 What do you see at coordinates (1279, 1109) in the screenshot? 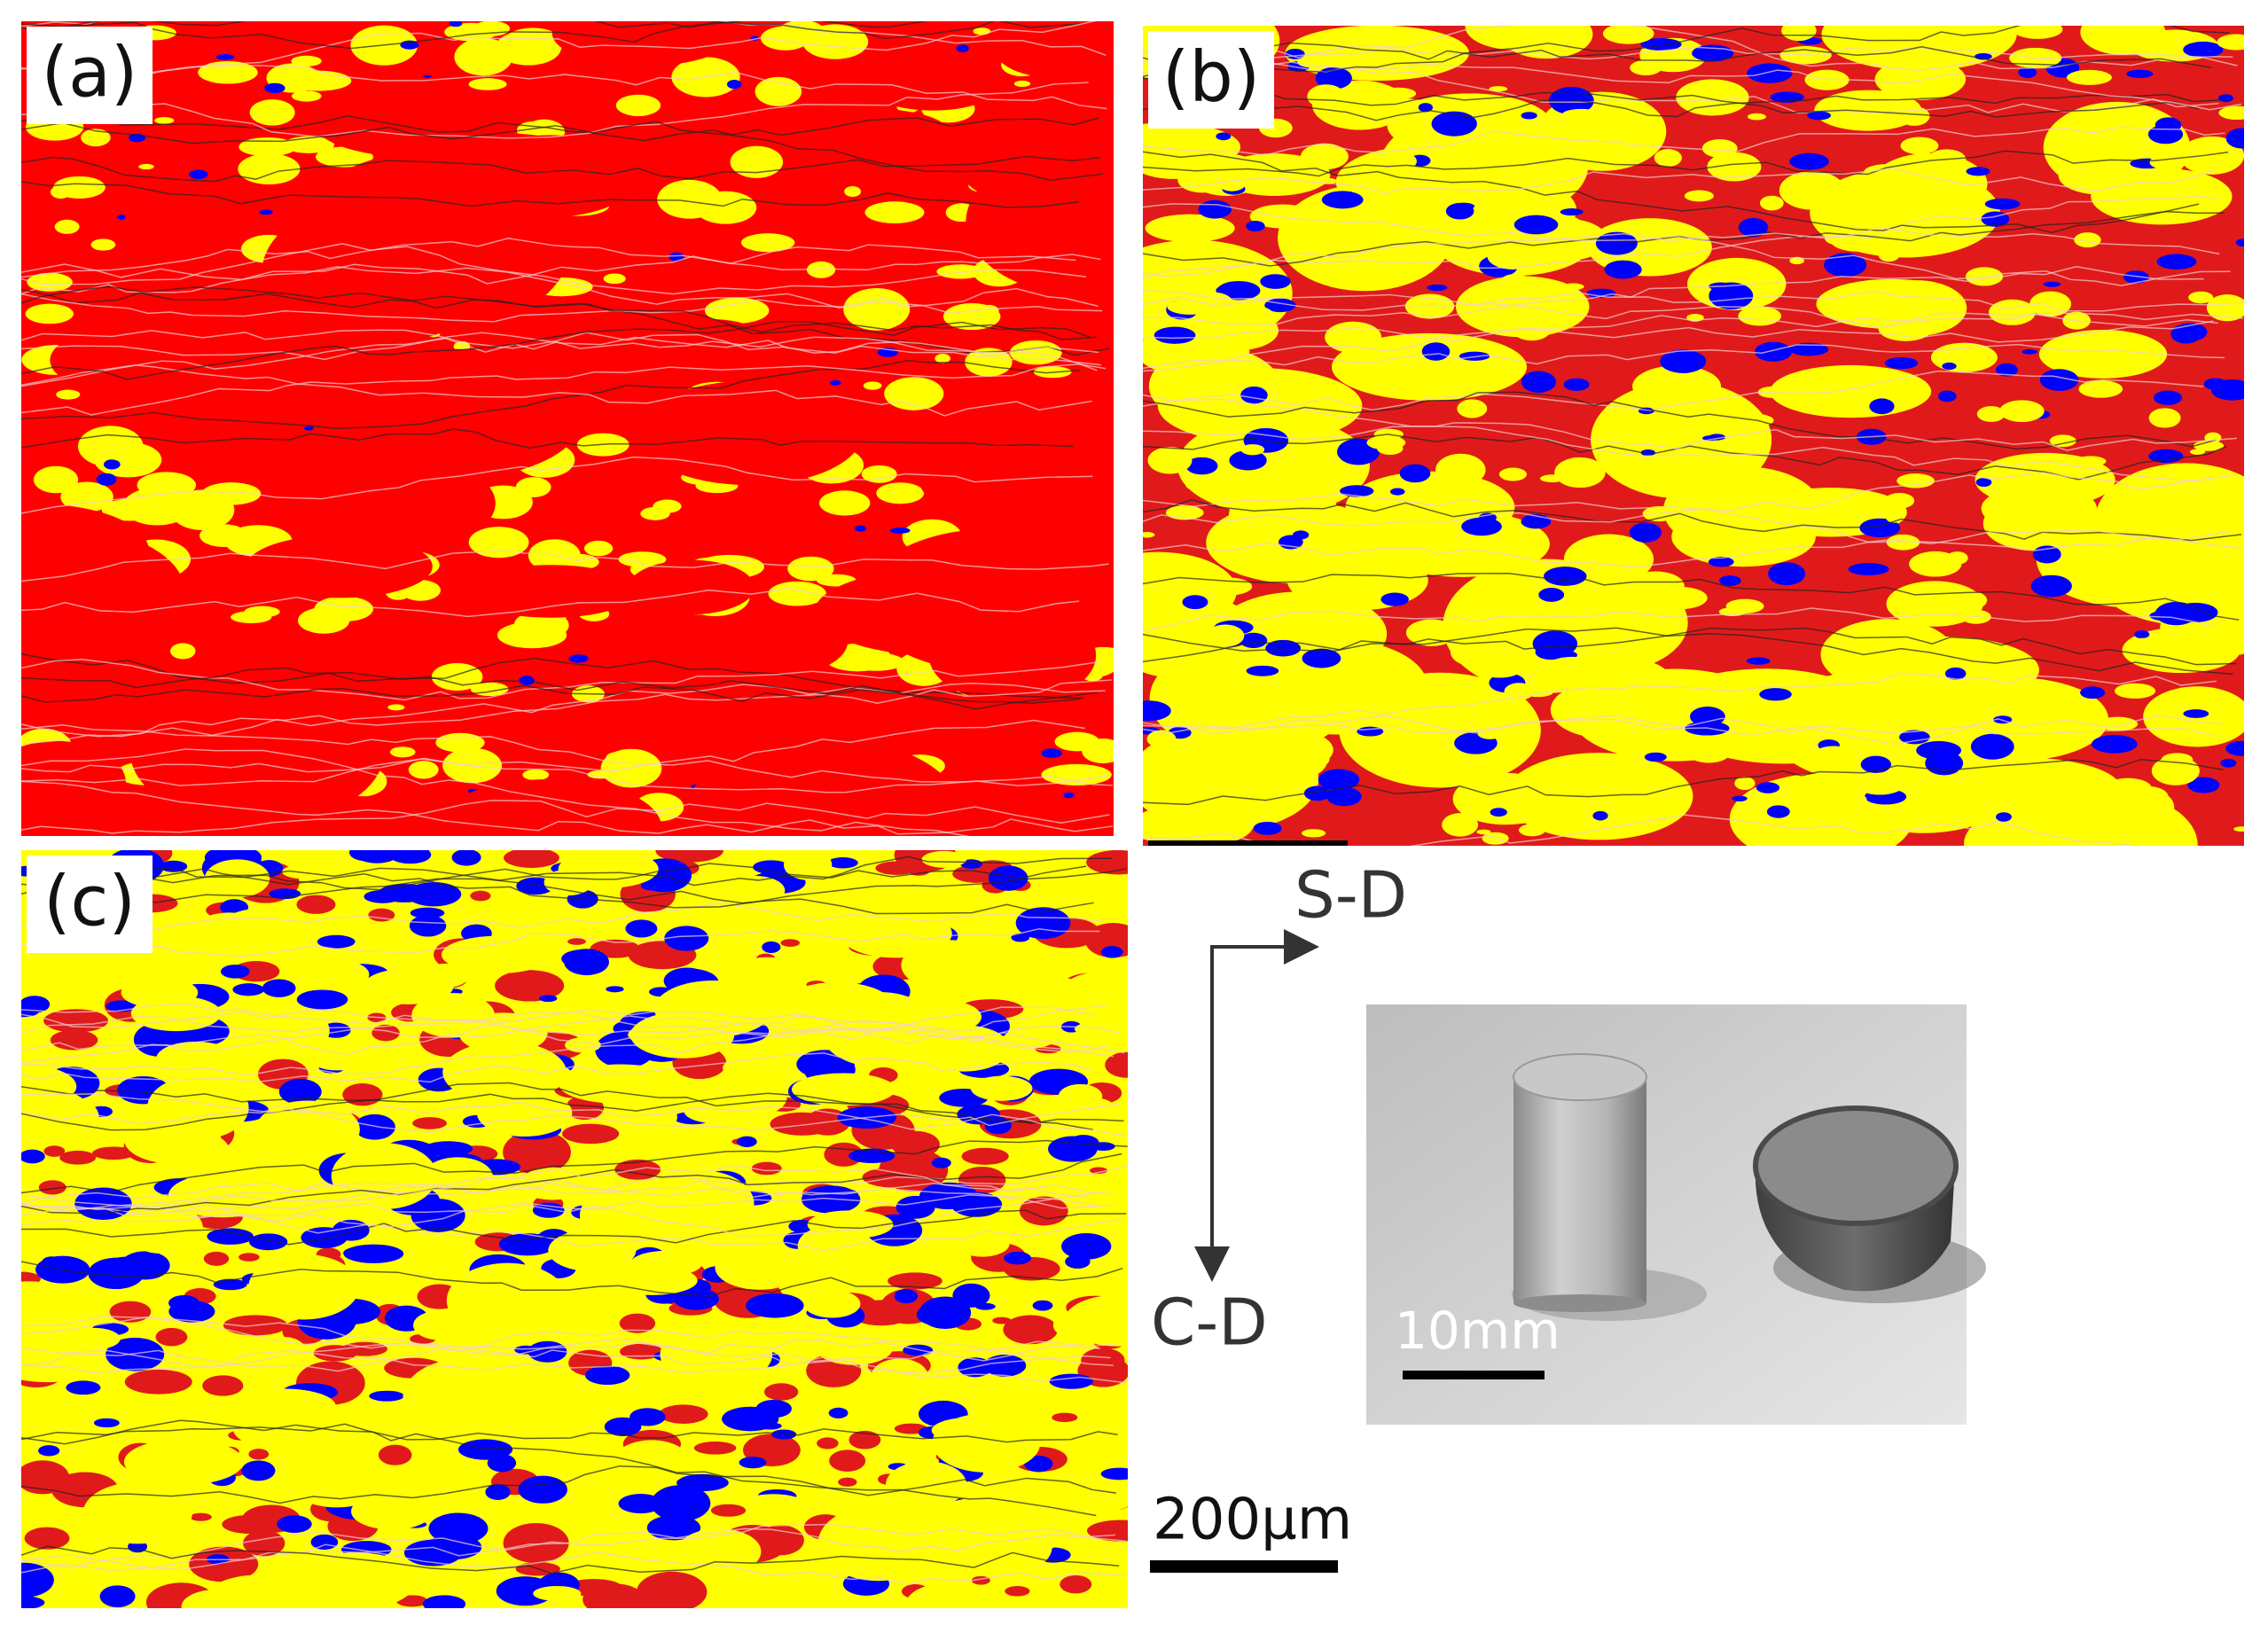
I see `direction-axes: S-D C-D` at bounding box center [1279, 1109].